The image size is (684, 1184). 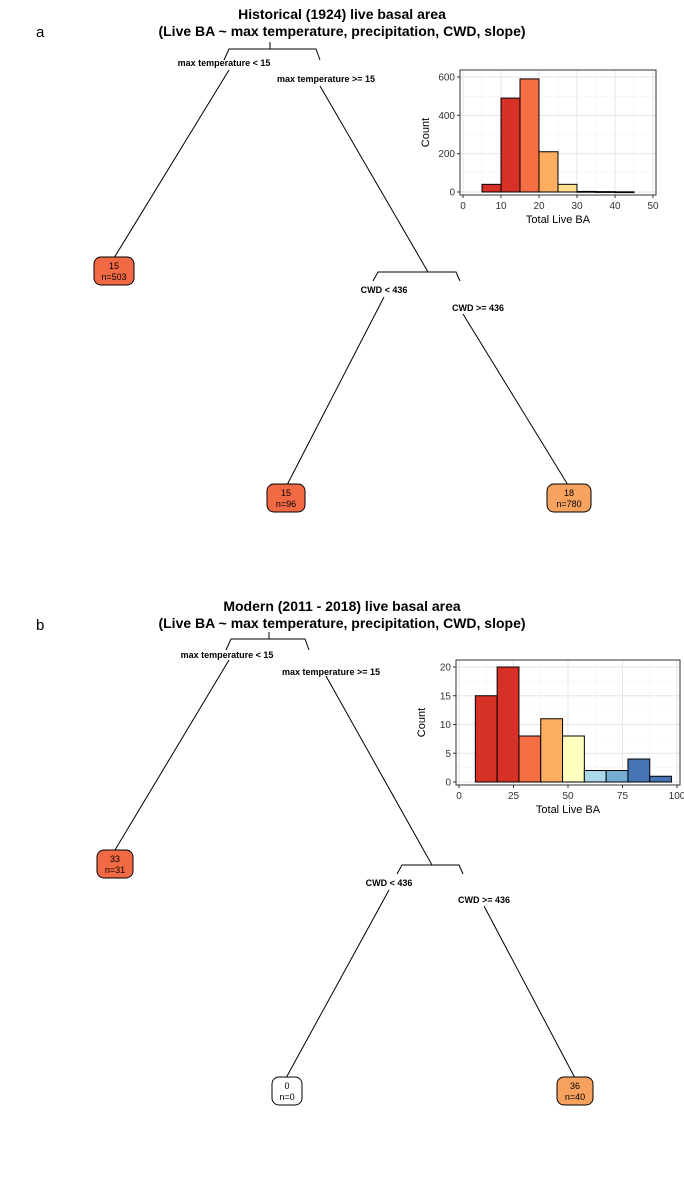 What do you see at coordinates (342, 14) in the screenshot?
I see `panel-a-title-line1: Historical (1924) live basal area` at bounding box center [342, 14].